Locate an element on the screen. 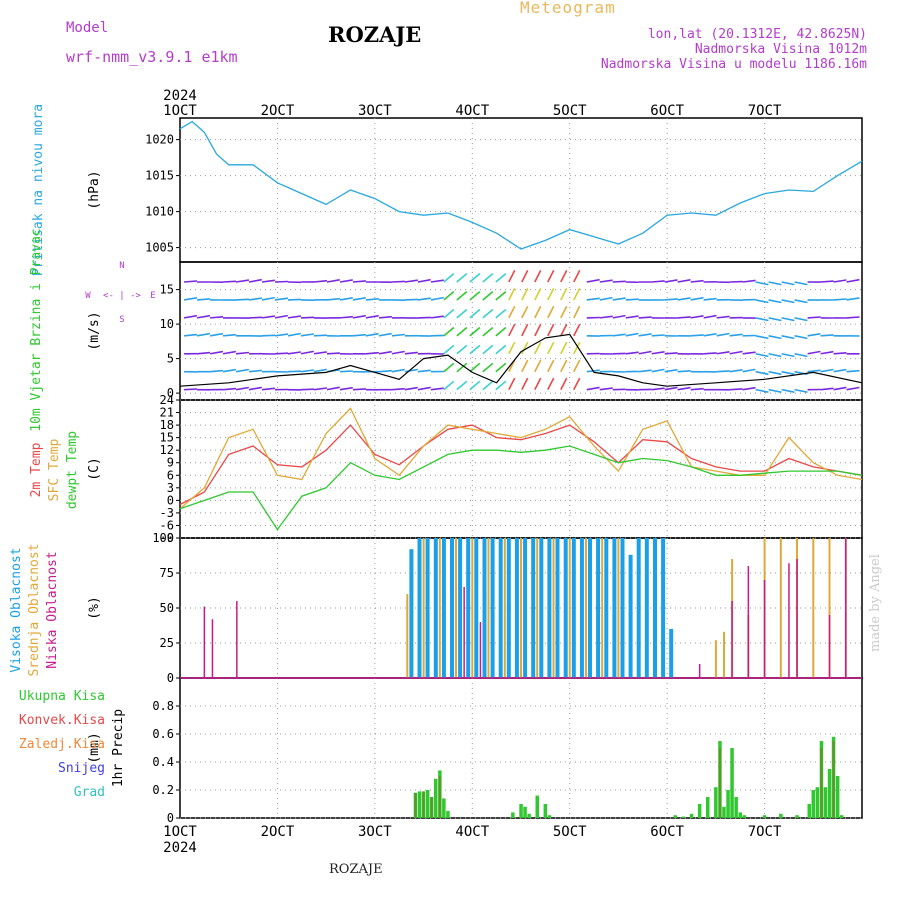 The width and height of the screenshot is (900, 900). y-tick-label: 25 is located at coordinates (167, 643).